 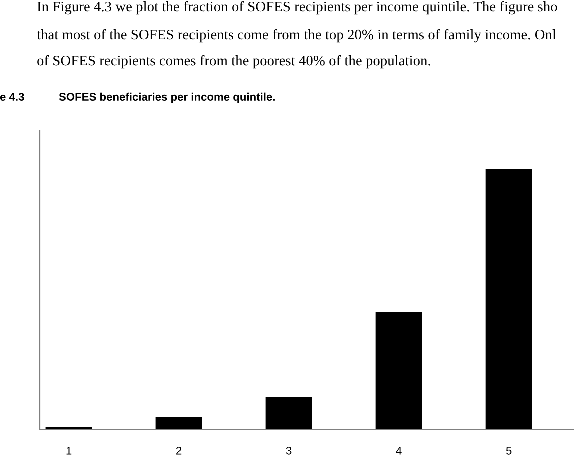 I want to click on text: In Figure 4.3 we plot the fraction of SOFES recipients per income quintile. The figure sho, so click(x=298, y=8).